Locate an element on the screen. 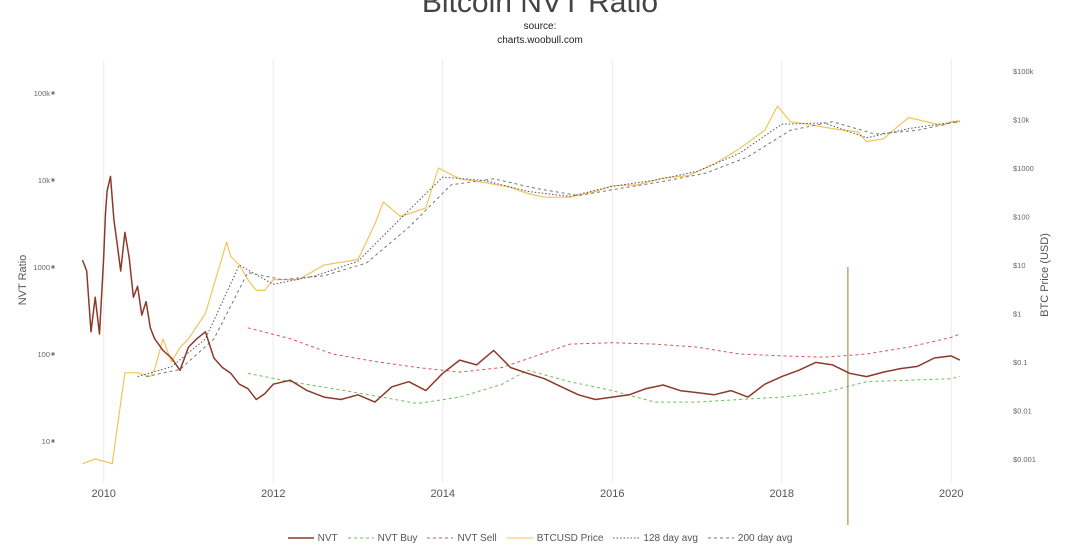 The width and height of the screenshot is (1080, 545). y-left-tick-label: 100k is located at coordinates (42, 93).